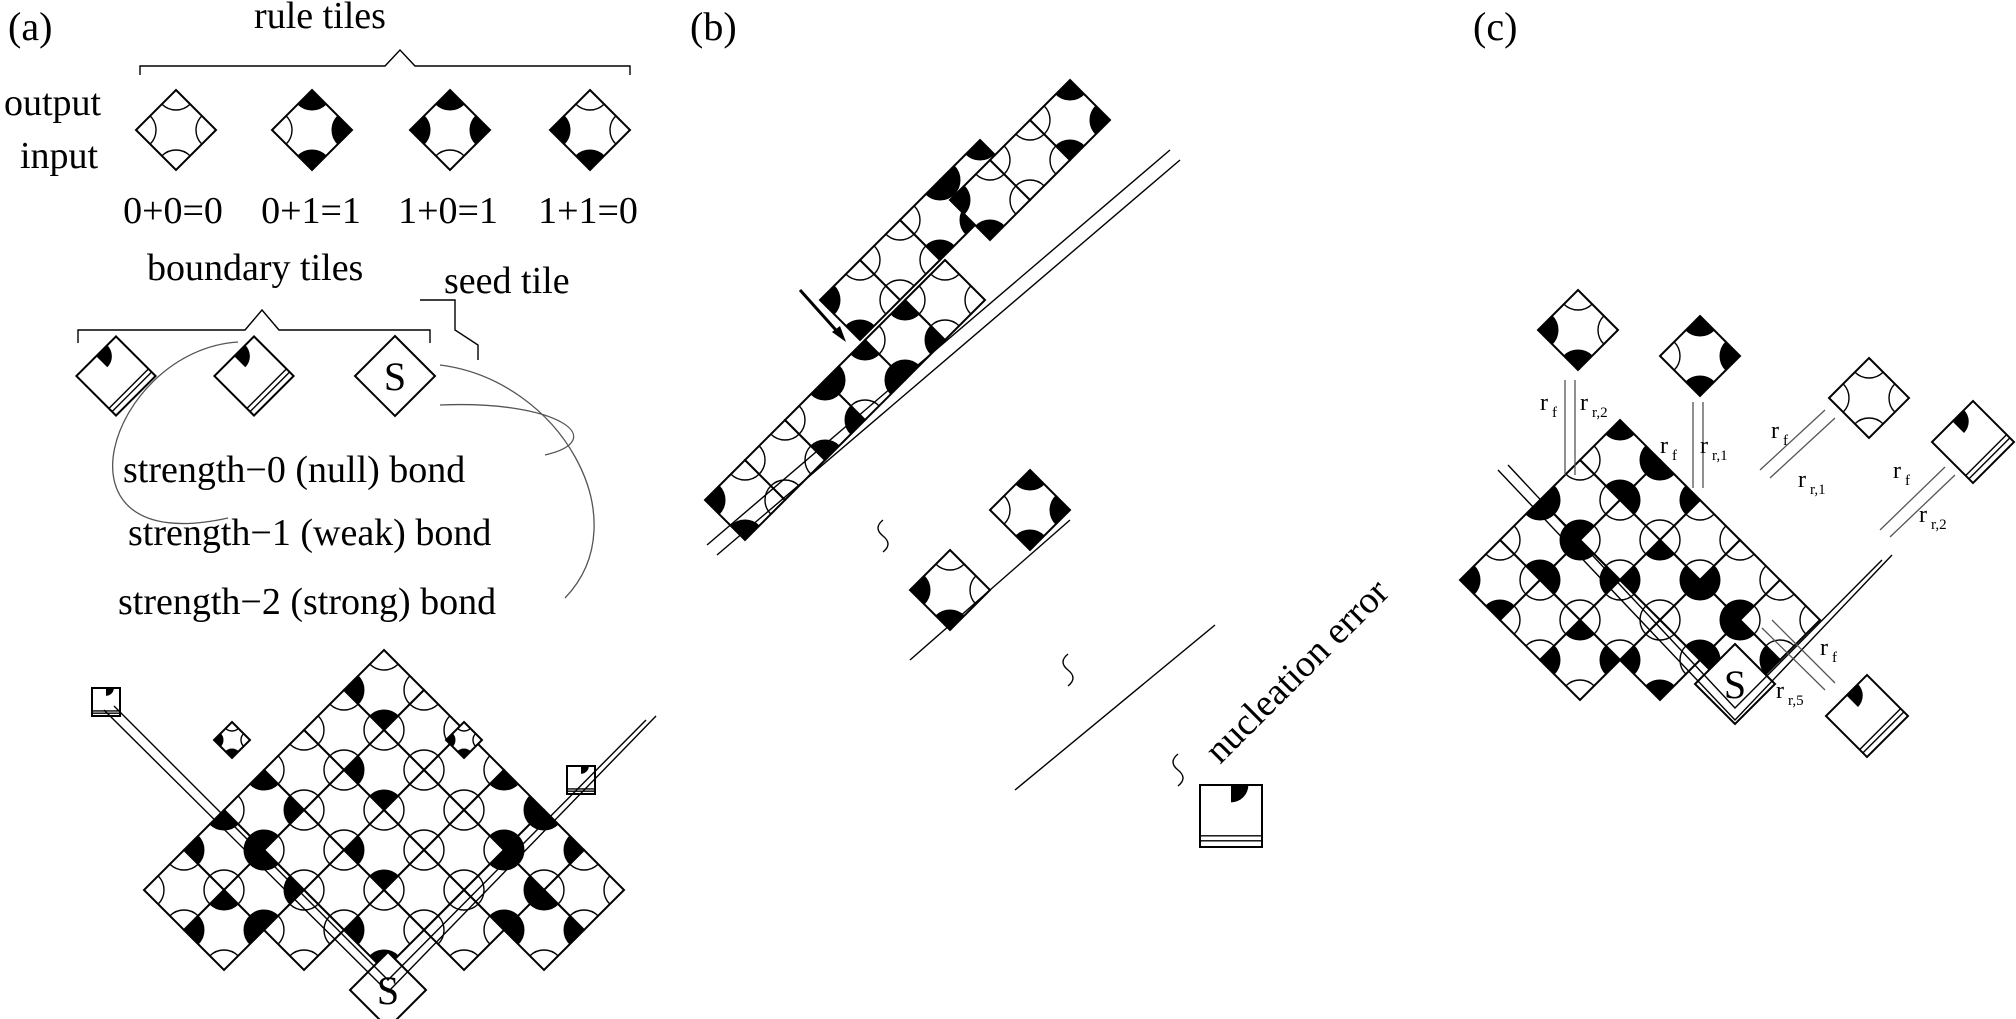 Image resolution: width=2016 pixels, height=1019 pixels. What do you see at coordinates (255, 268) in the screenshot?
I see `boundary-tiles-label: boundary tiles` at bounding box center [255, 268].